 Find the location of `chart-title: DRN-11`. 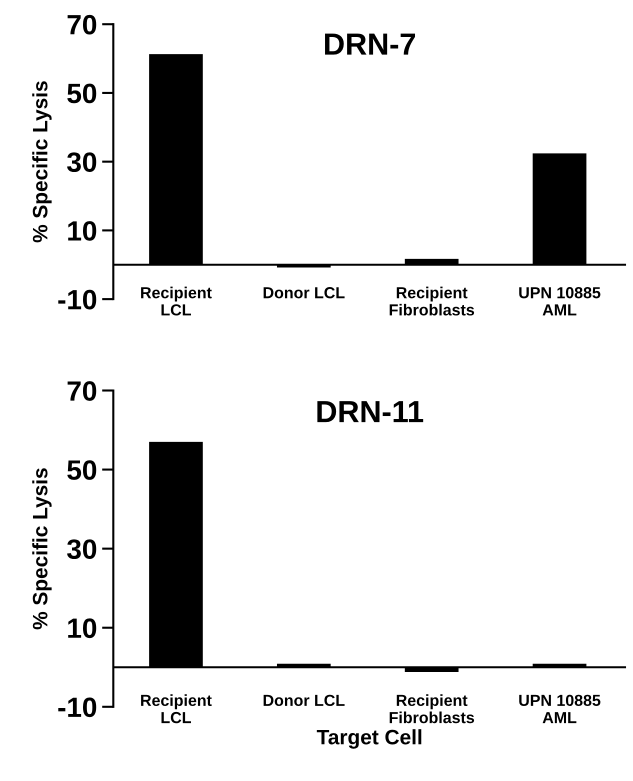

chart-title: DRN-11 is located at coordinates (370, 411).